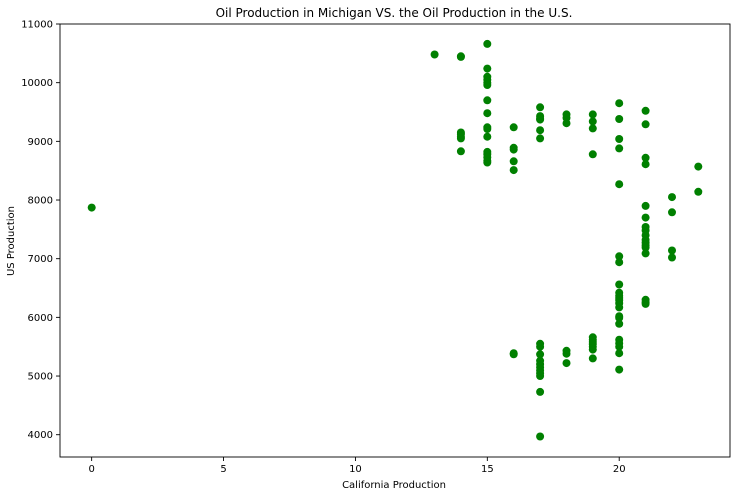 This screenshot has height=496, width=736. I want to click on x-tick-label-4: 20, so click(619, 469).